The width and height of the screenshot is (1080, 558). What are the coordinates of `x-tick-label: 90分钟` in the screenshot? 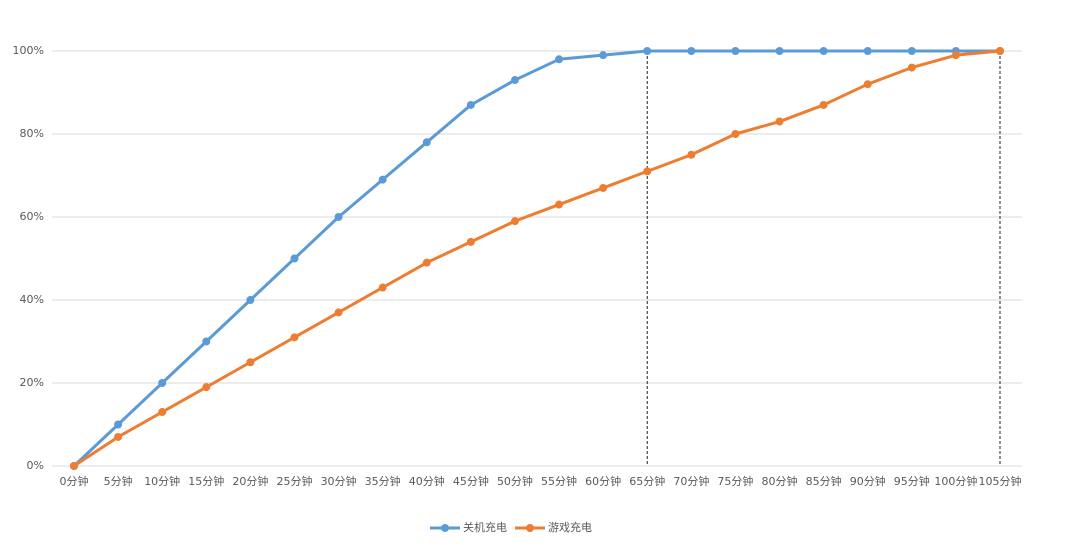 It's located at (868, 481).